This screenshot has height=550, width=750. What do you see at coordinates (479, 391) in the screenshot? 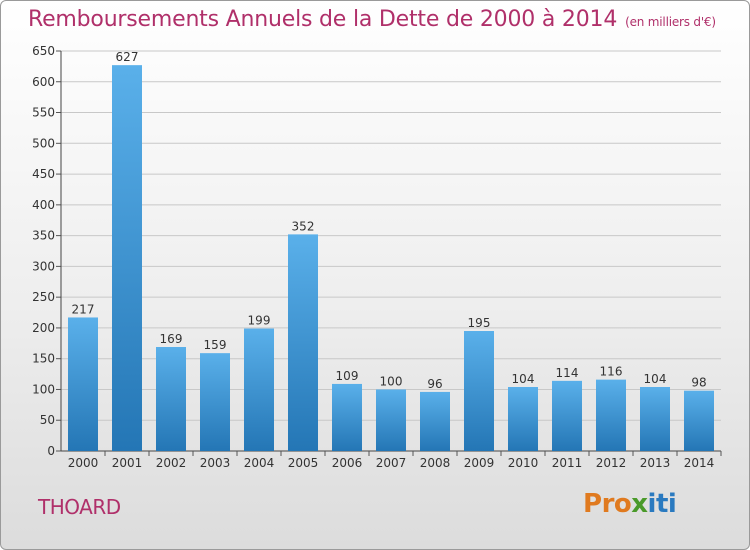
I see `bar-2009` at bounding box center [479, 391].